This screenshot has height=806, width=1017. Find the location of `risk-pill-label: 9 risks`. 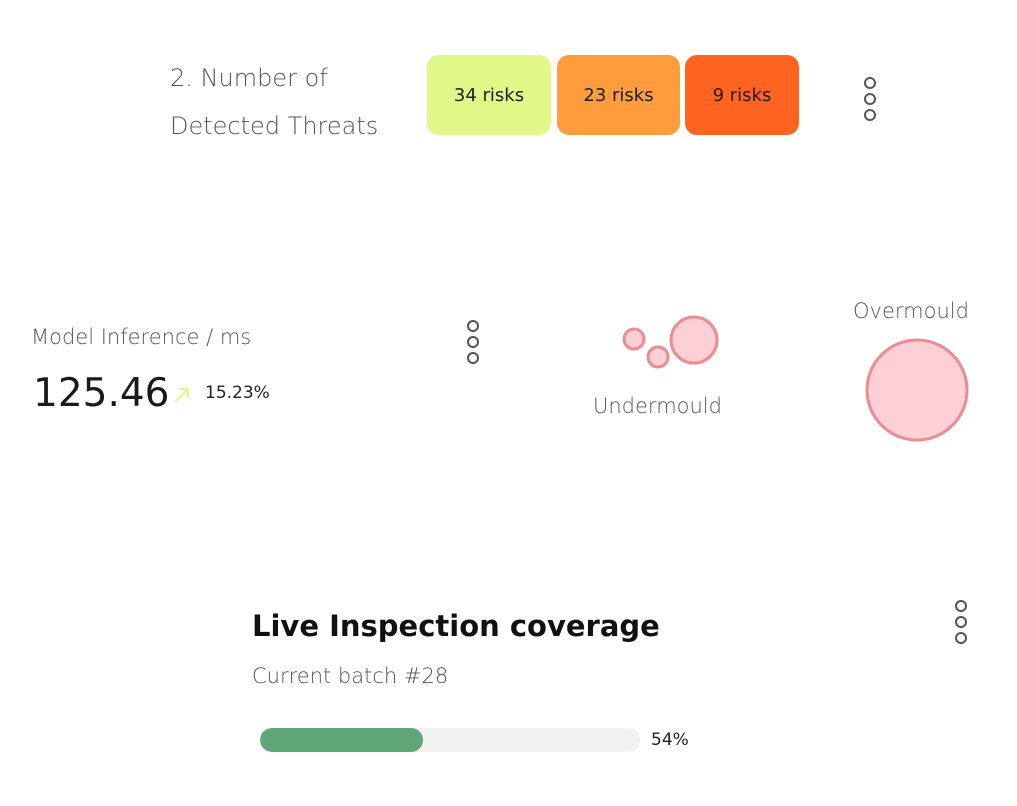

risk-pill-label: 9 risks is located at coordinates (742, 95).